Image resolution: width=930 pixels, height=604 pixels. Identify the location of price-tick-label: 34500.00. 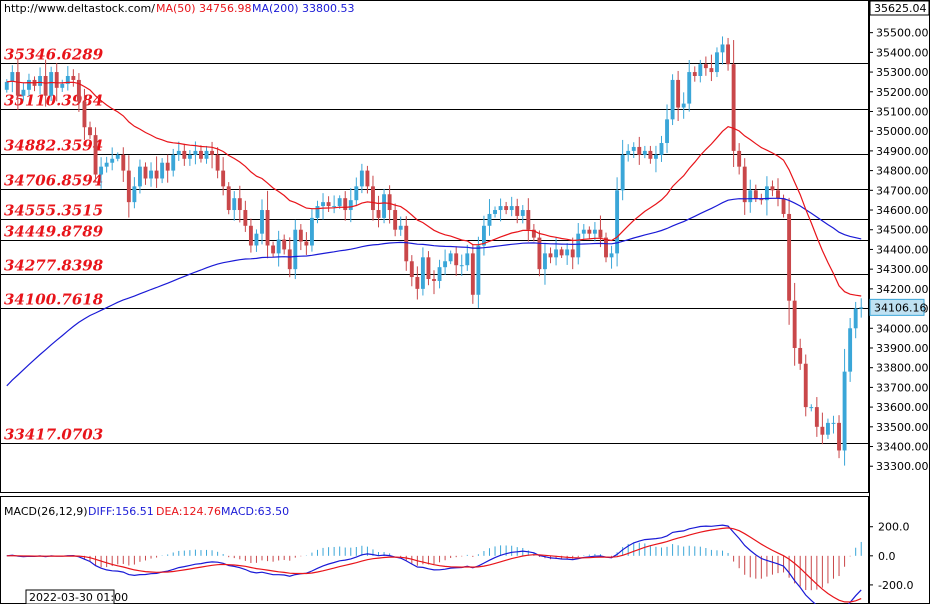
(902, 230).